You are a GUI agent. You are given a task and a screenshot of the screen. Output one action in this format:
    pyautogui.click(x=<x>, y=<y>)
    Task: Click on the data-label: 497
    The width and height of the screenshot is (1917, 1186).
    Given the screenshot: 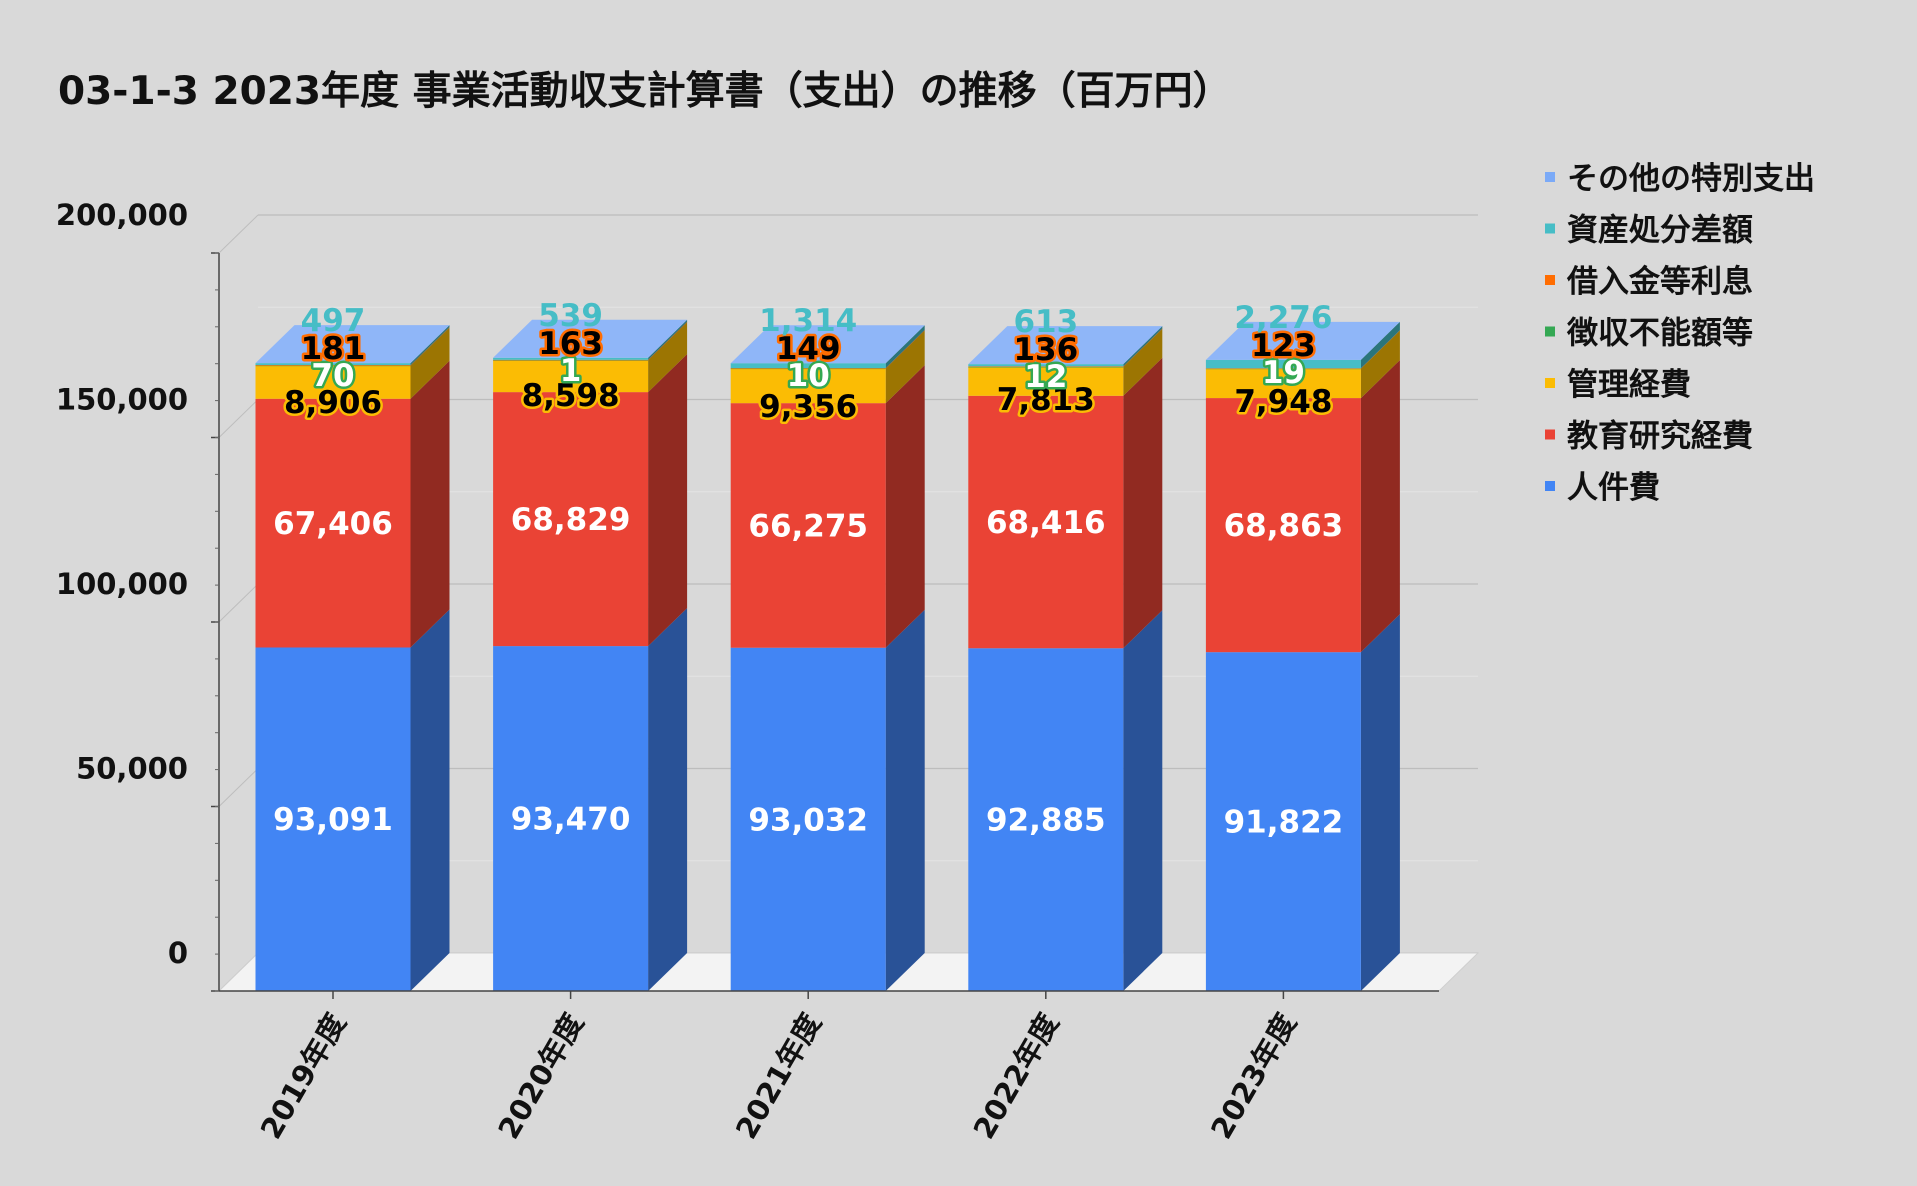 What is the action you would take?
    pyautogui.click(x=333, y=321)
    